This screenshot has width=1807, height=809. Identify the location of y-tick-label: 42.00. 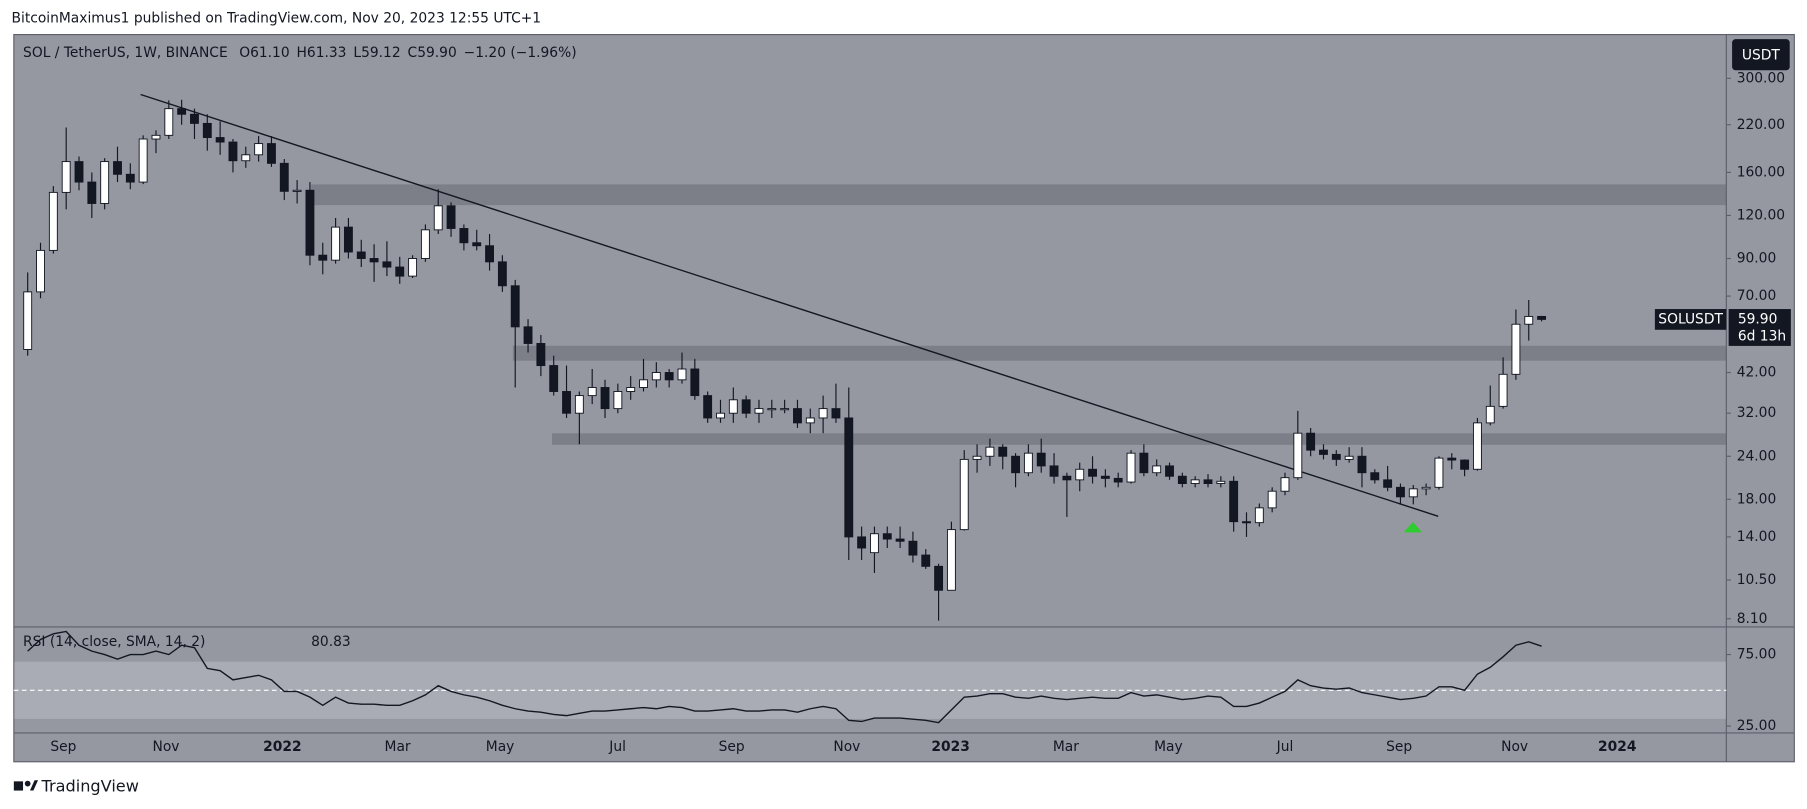
(1757, 373).